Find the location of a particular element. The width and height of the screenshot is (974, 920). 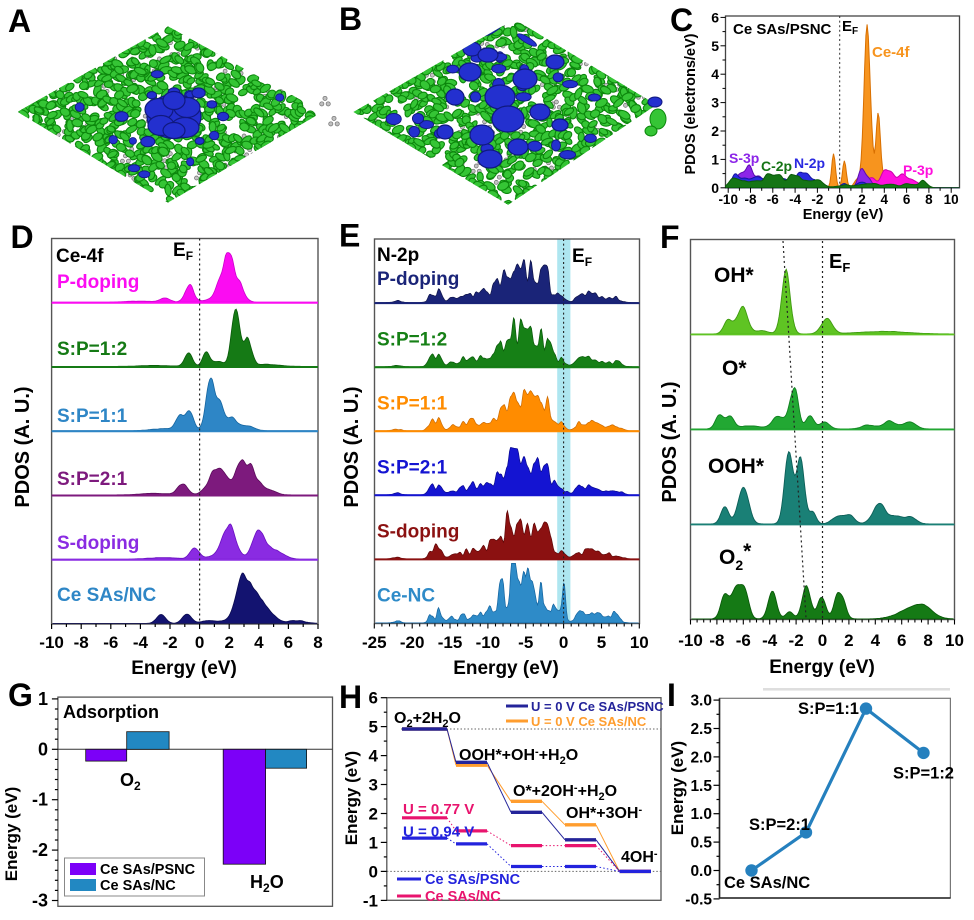

svg-text: U = 0 V Ce SAs/NC is located at coordinates (589, 721).